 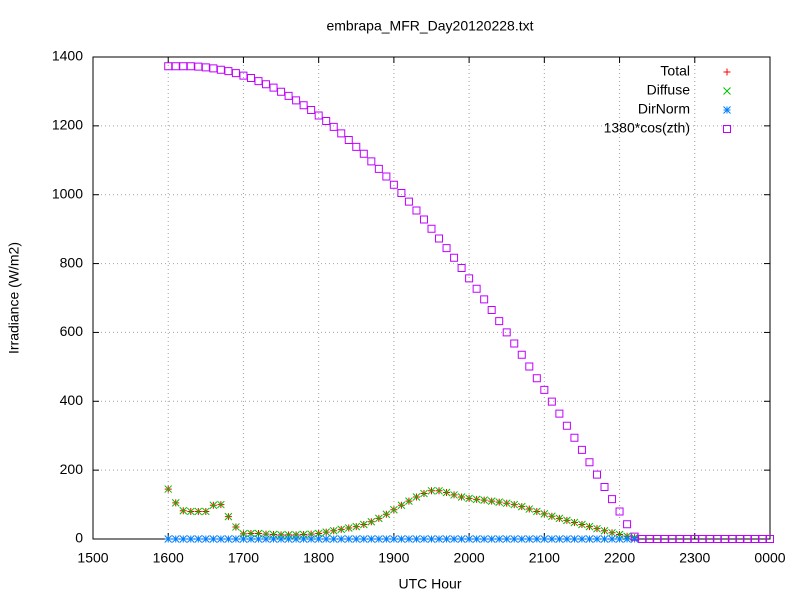 What do you see at coordinates (72, 469) in the screenshot?
I see `y-tick-label: 200` at bounding box center [72, 469].